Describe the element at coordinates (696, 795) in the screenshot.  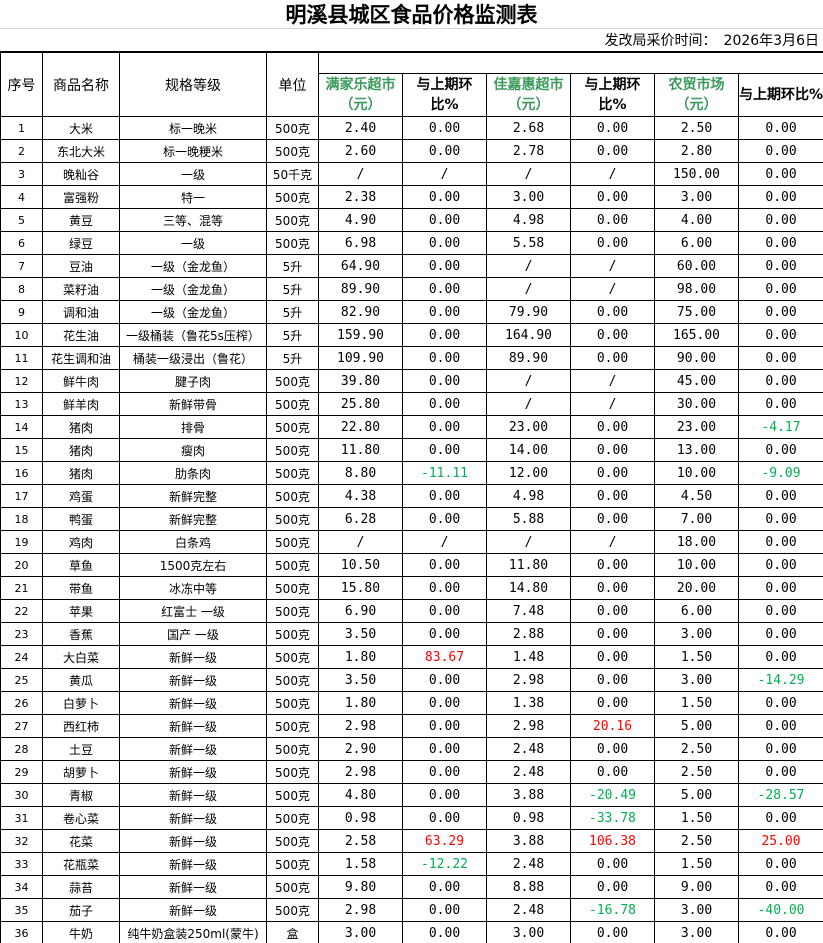
I see `cell-price-market: 5.00` at that location.